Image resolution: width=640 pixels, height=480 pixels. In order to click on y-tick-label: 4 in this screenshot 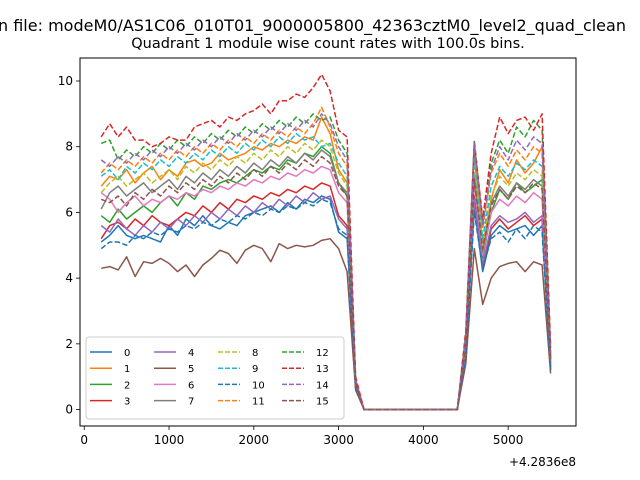, I will do `click(69, 278)`.